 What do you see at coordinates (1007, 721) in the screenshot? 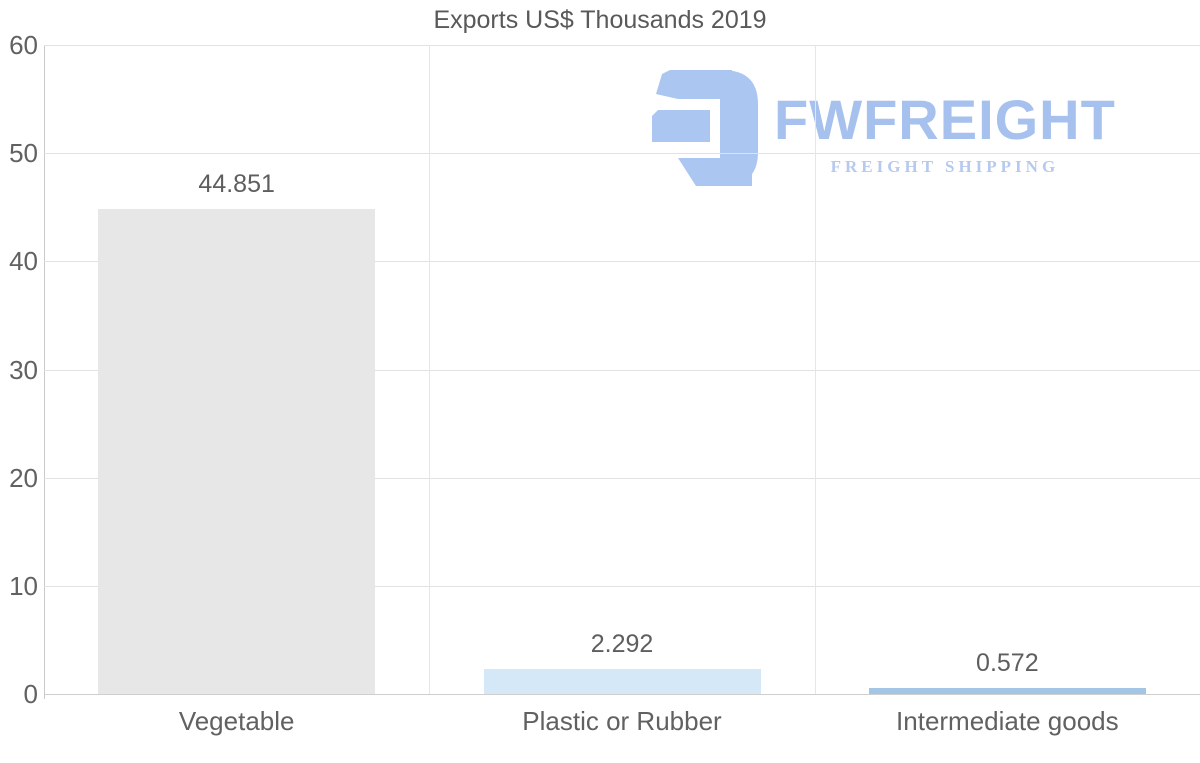
I see `category-label-intermediate-goods: Intermediate goods` at bounding box center [1007, 721].